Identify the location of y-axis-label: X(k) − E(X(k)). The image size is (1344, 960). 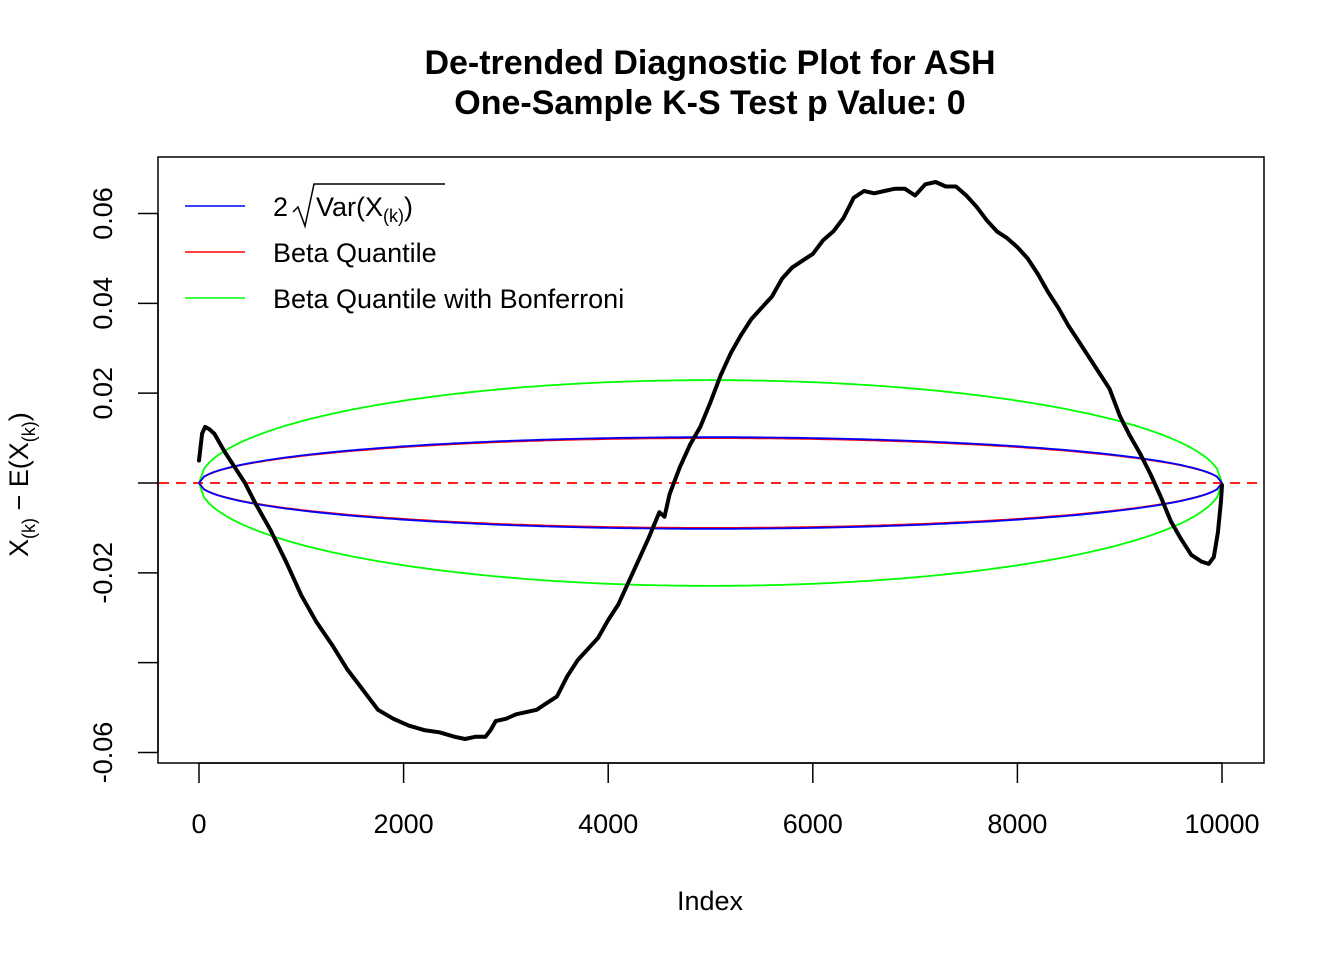
(21, 484).